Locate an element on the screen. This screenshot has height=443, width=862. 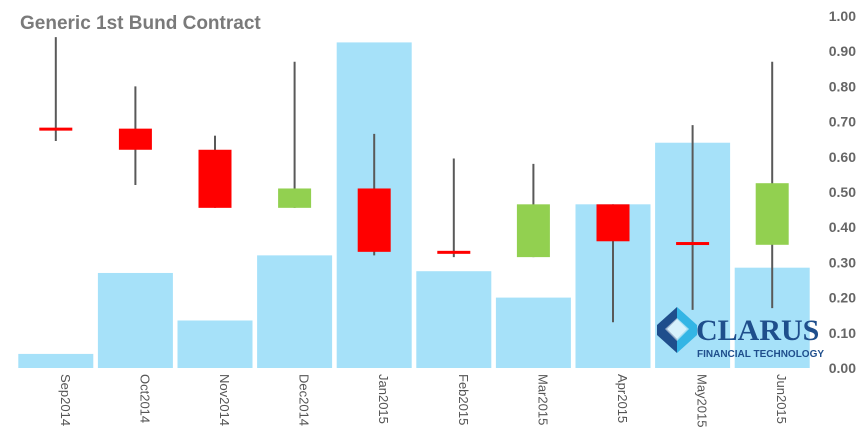
y-tick-label: 1.00 is located at coordinates (842, 16).